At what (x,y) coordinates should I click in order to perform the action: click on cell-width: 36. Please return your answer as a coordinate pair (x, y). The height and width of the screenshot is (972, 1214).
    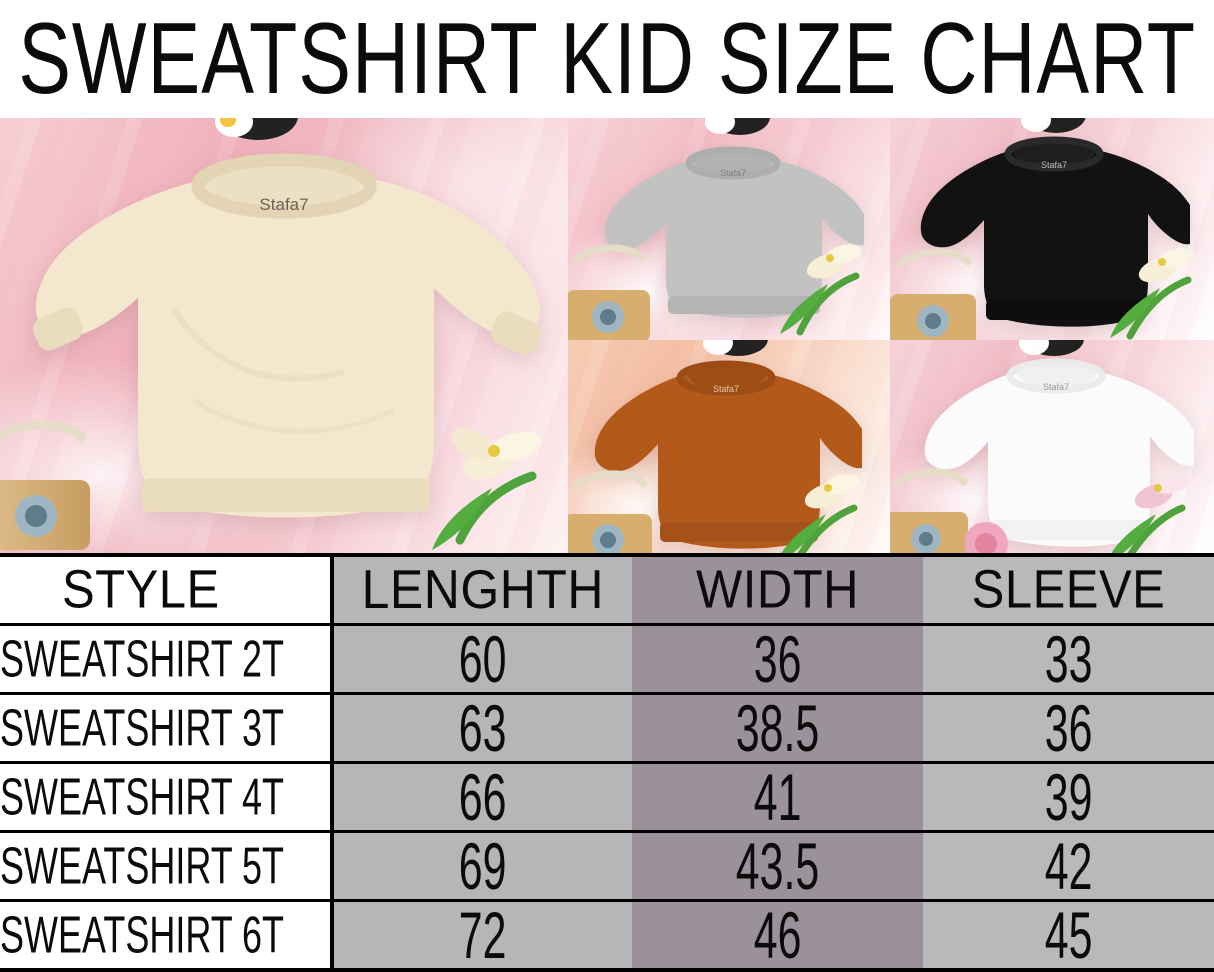
    Looking at the image, I should click on (777, 659).